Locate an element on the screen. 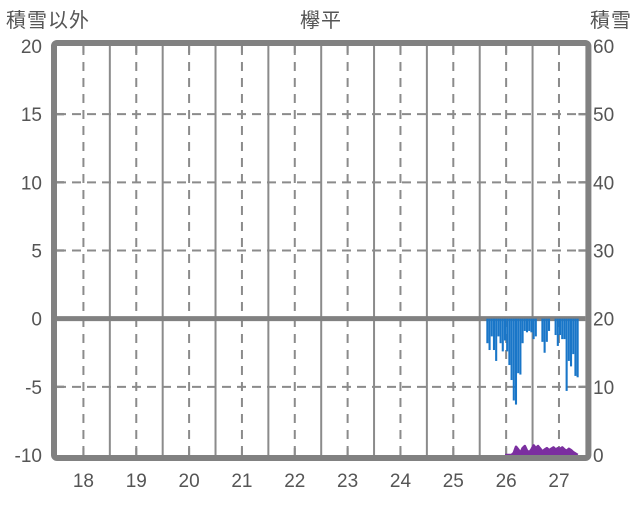 The image size is (636, 506). snow-depth-line is located at coordinates (542, 450).